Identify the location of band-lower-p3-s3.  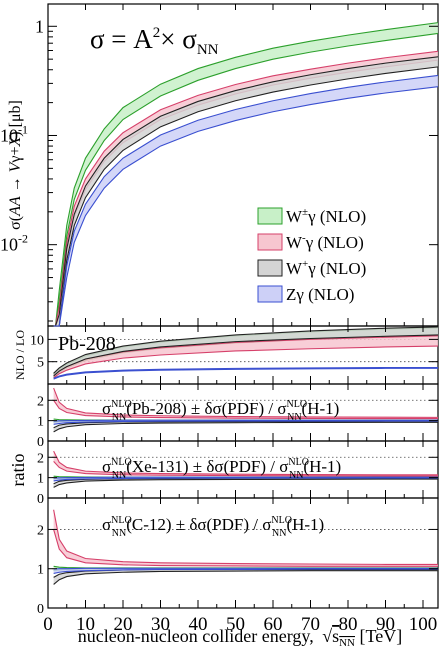
(245, 479).